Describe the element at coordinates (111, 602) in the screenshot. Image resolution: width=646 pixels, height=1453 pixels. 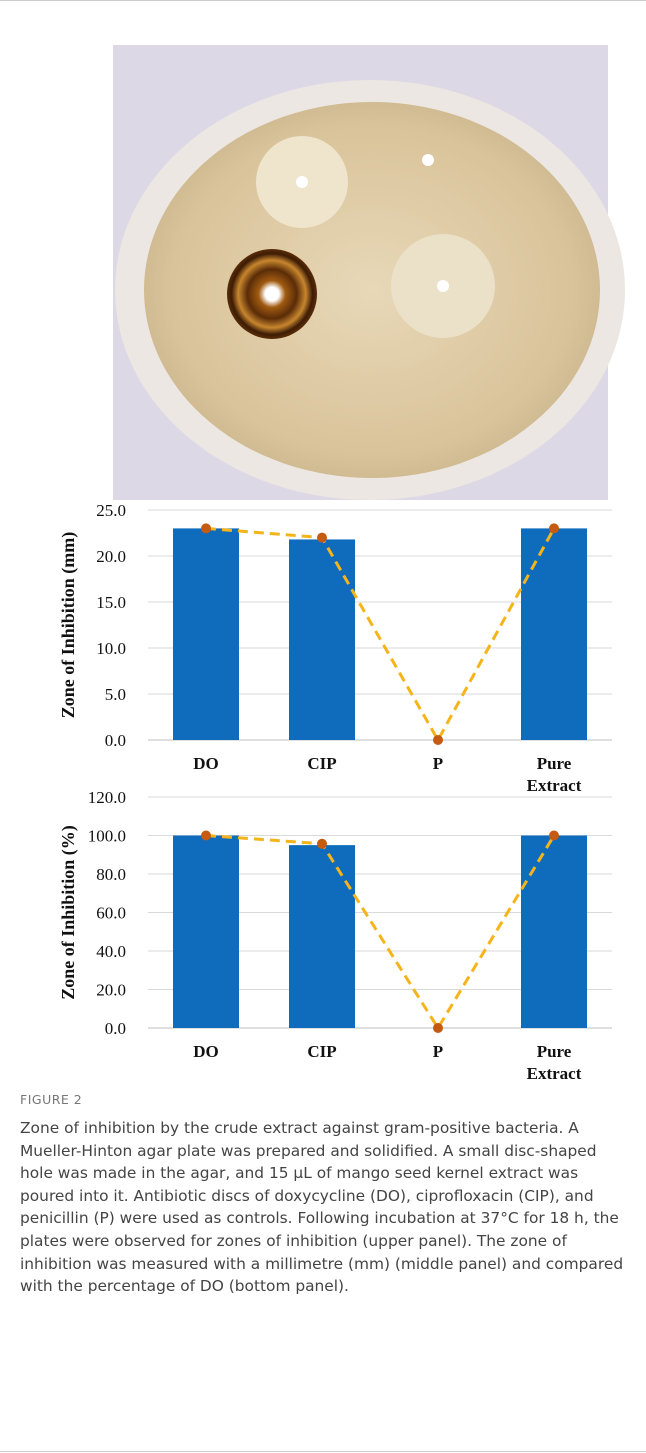
I see `y-tick-label: 15.0` at that location.